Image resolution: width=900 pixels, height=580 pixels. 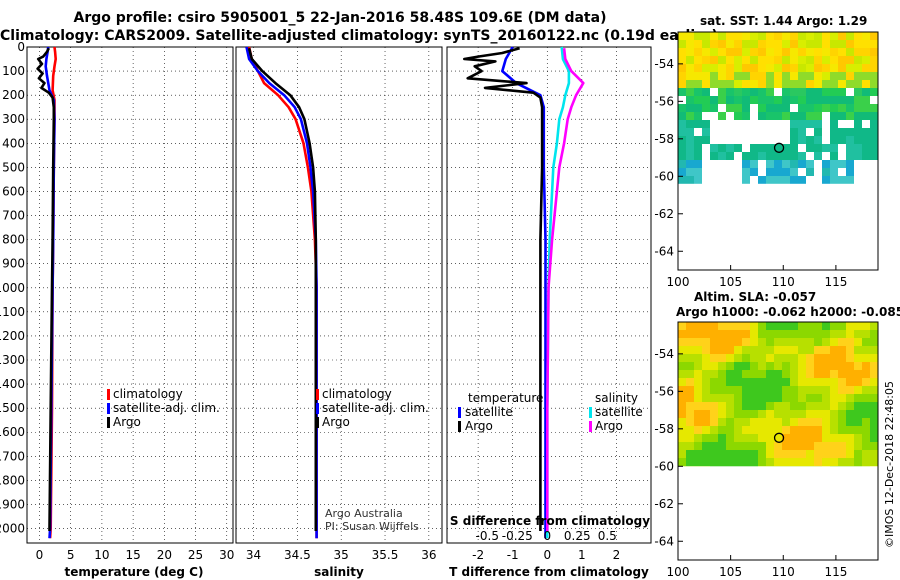 What do you see at coordinates (664, 466) in the screenshot?
I see `map-y-tick-label: -60` at bounding box center [664, 466].